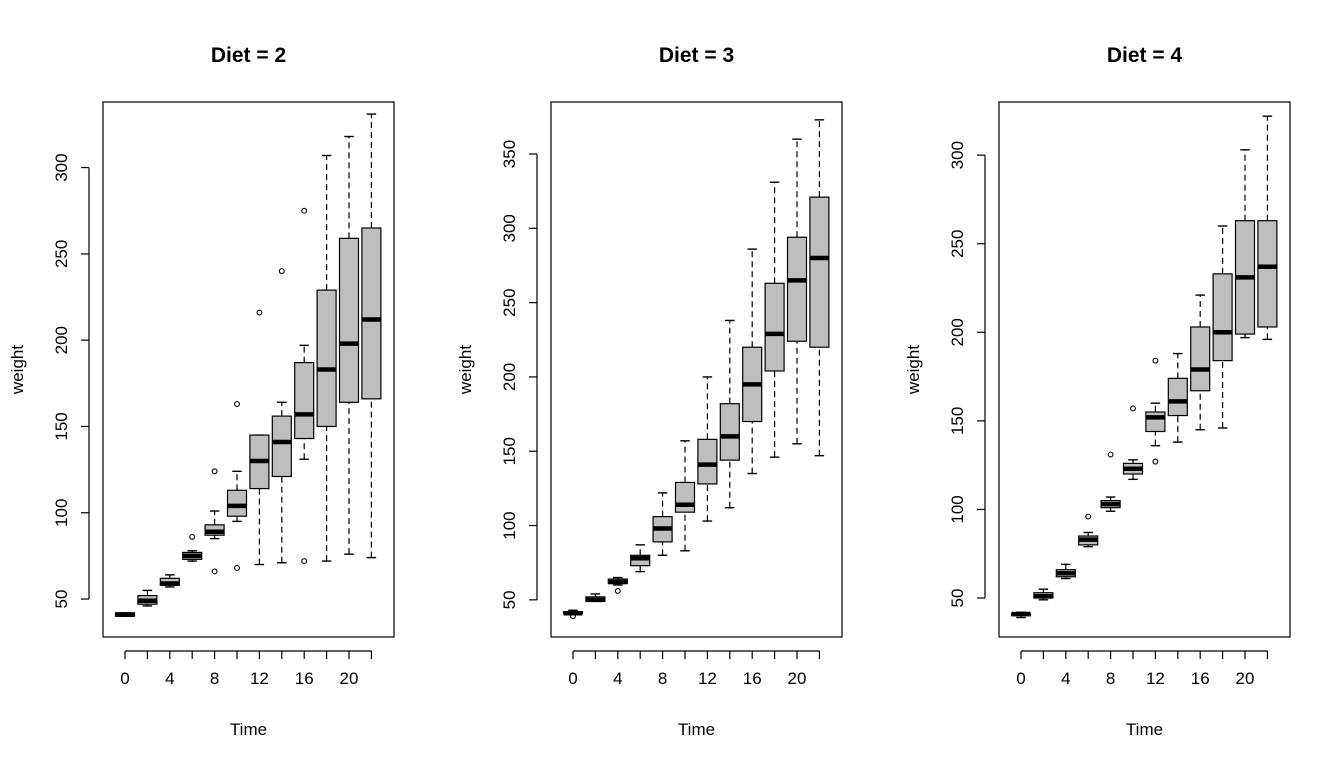 The image size is (1344, 773). I want to click on chart-title: Diet = 4, so click(1145, 55).